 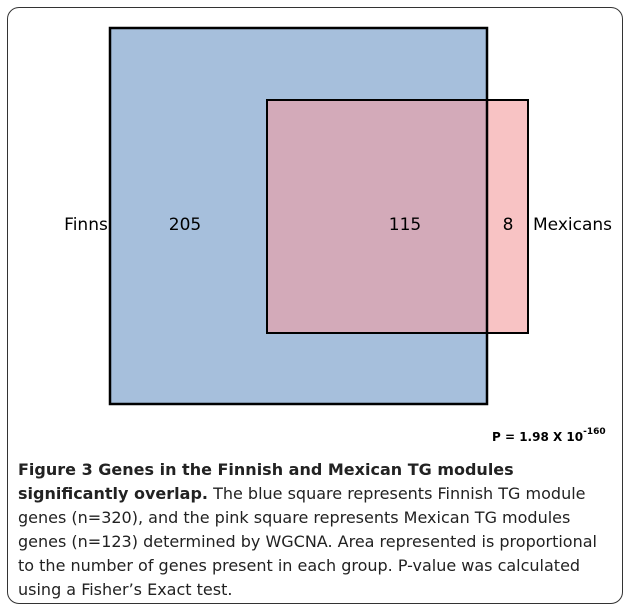 I want to click on finns-only-count: 205, so click(x=185, y=225).